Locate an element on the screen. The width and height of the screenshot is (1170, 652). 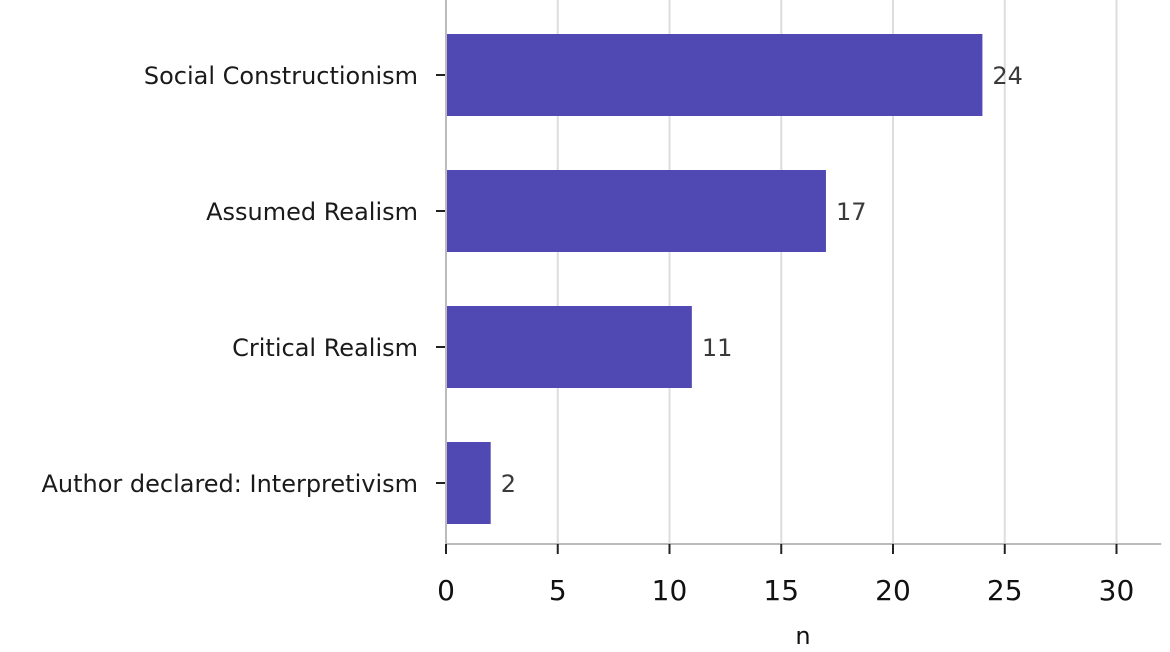
category-label: Social Constructionism is located at coordinates (281, 76).